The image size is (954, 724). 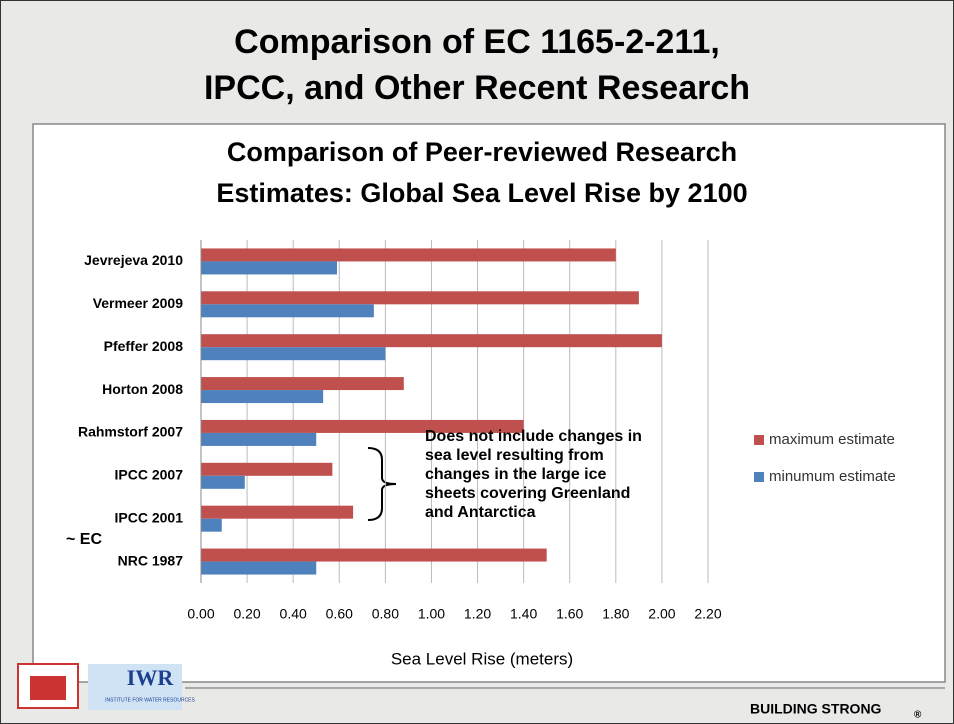 What do you see at coordinates (339, 614) in the screenshot?
I see `x-tick-label: 0.60` at bounding box center [339, 614].